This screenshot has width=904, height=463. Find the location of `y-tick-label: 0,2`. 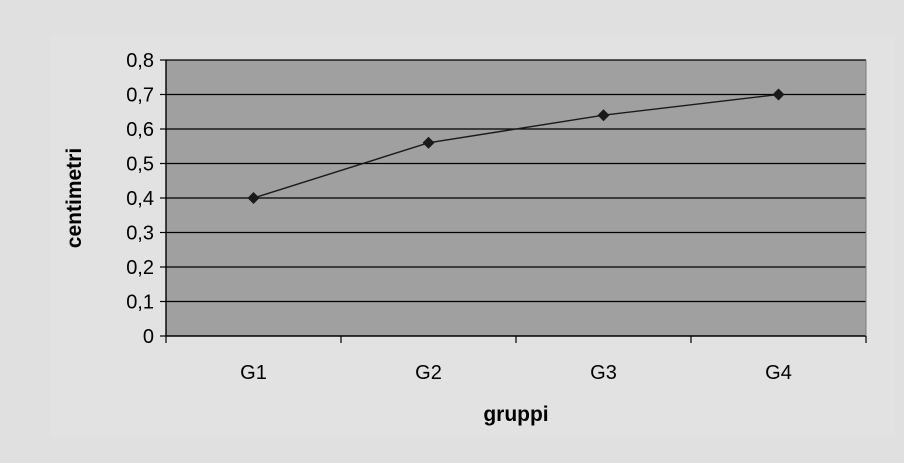

y-tick-label: 0,2 is located at coordinates (140, 268).